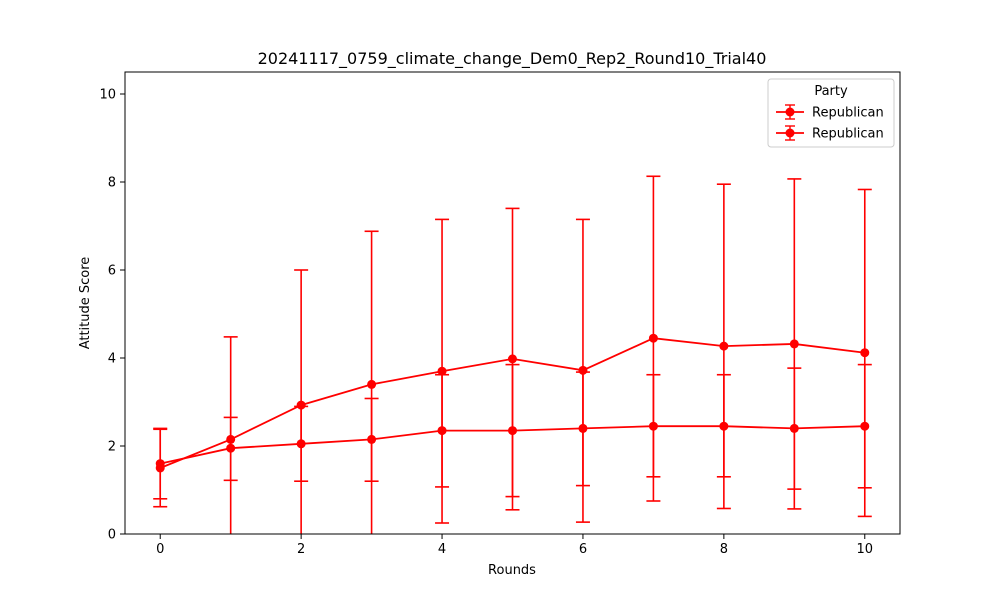 This screenshot has width=1000, height=600. Describe the element at coordinates (583, 549) in the screenshot. I see `x-tick-label: 6` at that location.